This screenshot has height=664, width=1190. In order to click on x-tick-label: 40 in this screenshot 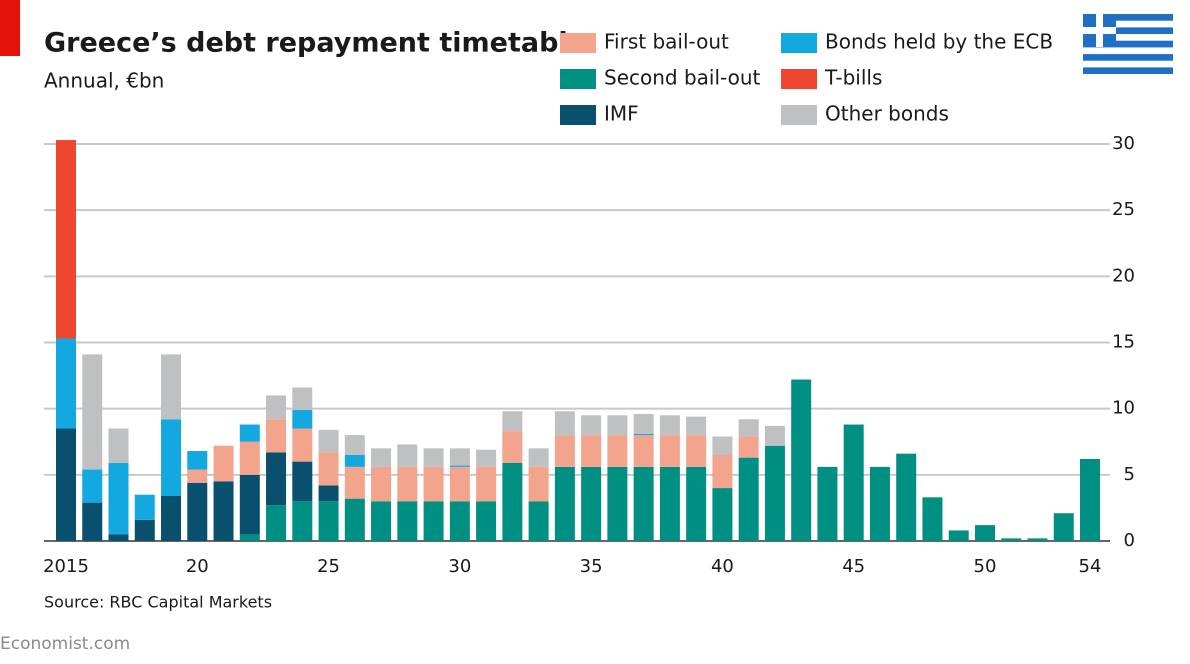, I will do `click(722, 566)`.